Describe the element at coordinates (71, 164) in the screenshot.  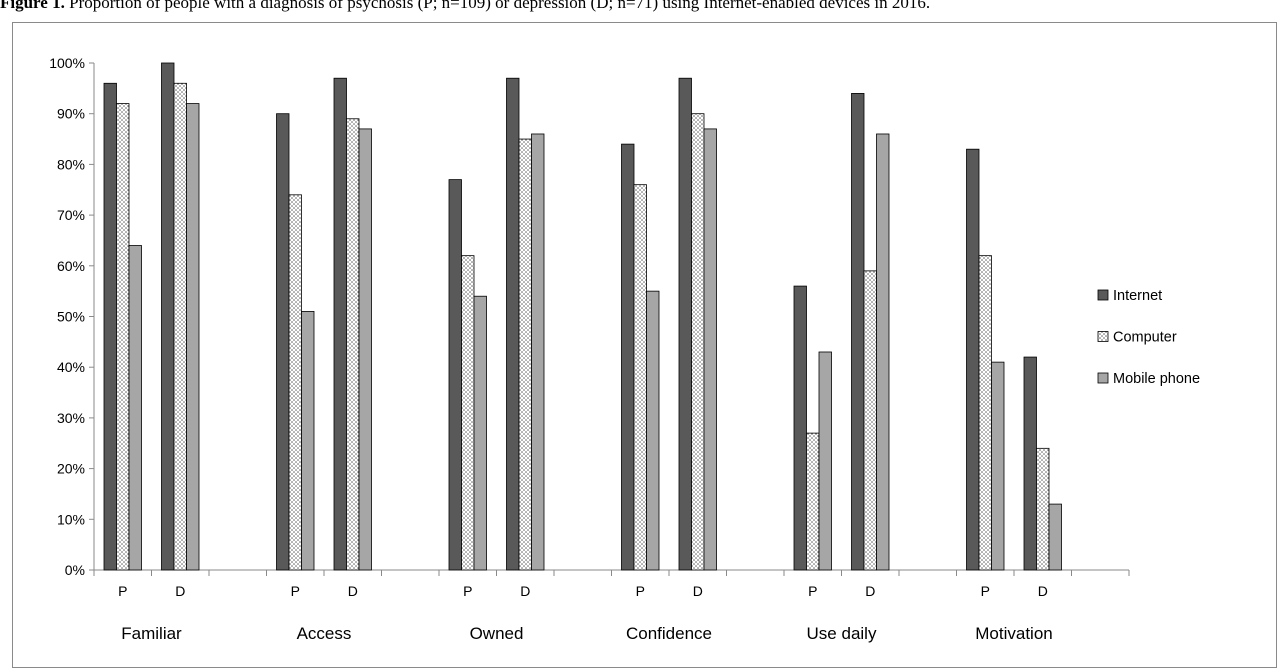
I see `y-tick-label: 80%` at that location.